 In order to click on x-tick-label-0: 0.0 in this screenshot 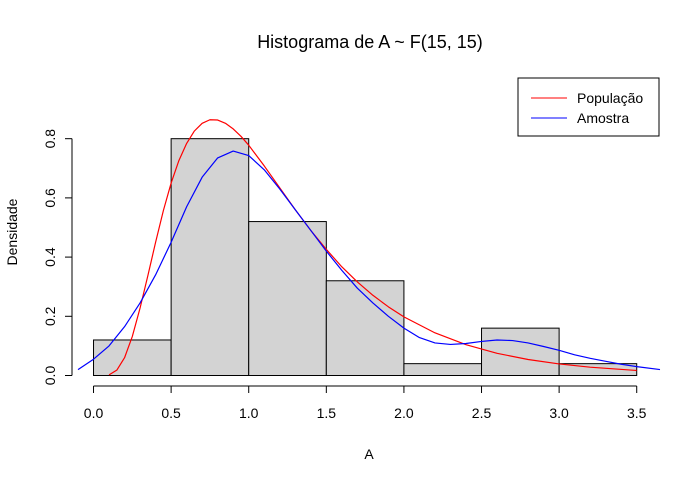, I will do `click(94, 413)`.